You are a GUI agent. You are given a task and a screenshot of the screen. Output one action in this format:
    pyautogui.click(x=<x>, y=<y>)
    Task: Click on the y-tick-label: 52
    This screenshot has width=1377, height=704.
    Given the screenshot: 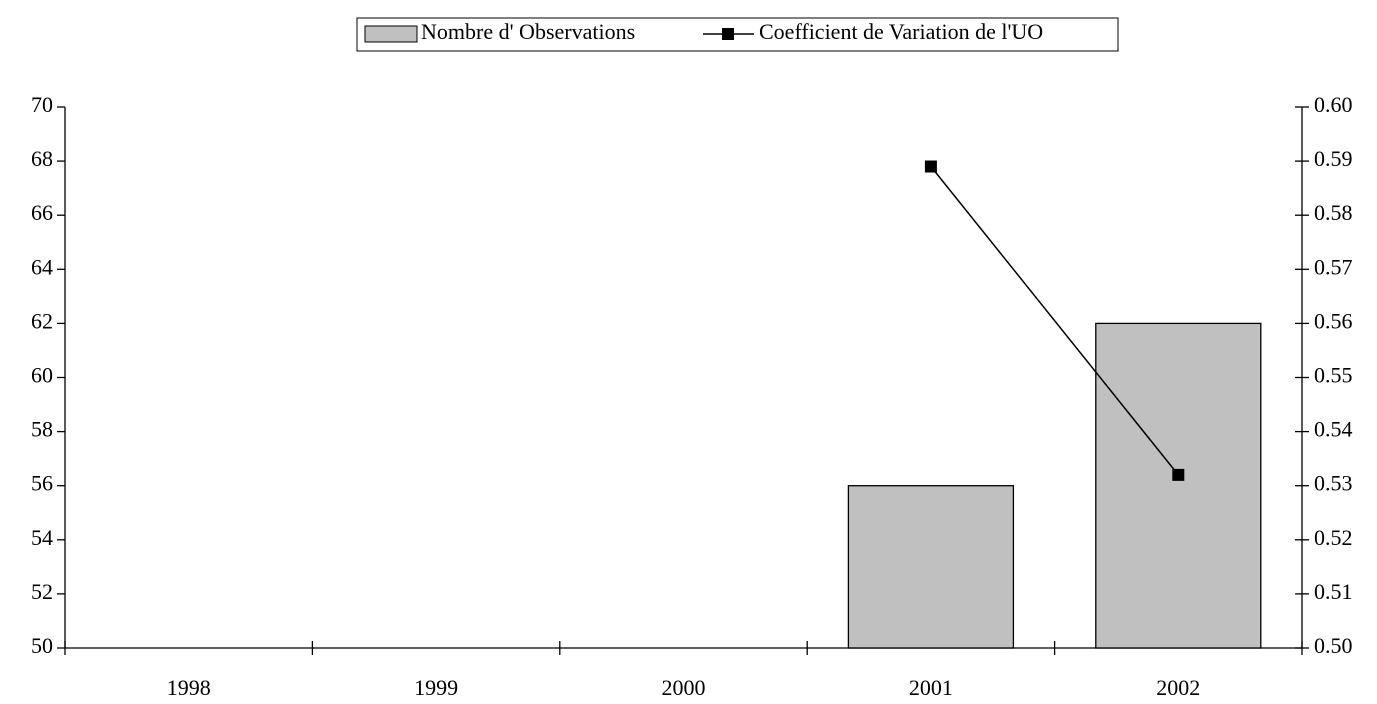 What is the action you would take?
    pyautogui.click(x=42, y=591)
    